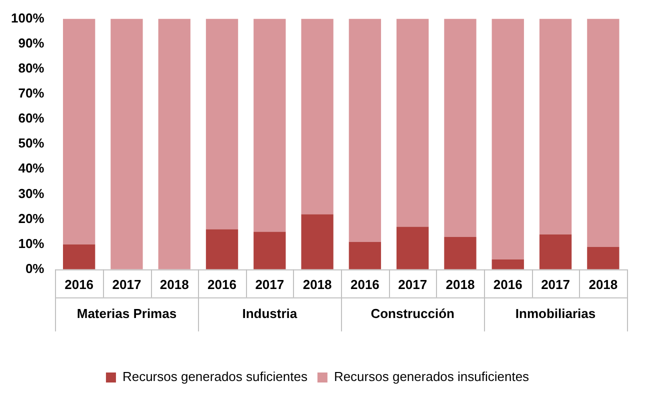 The image size is (645, 412). Describe the element at coordinates (412, 313) in the screenshot. I see `text: Construcción` at that location.